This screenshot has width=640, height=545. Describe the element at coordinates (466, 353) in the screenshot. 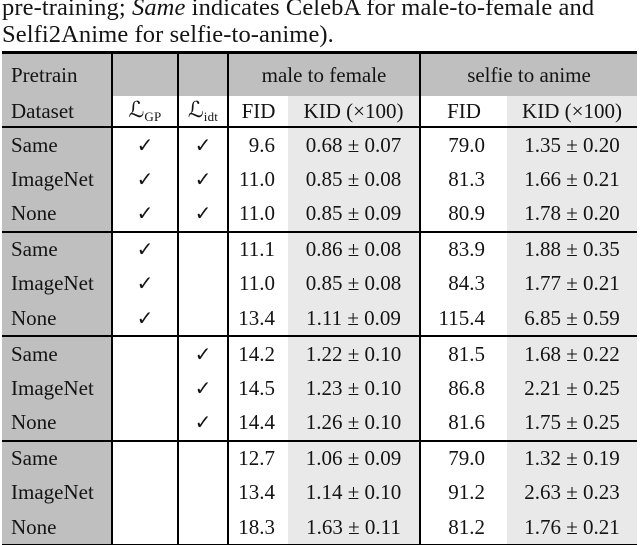

I see `fid-selfie-to-anime-cell: 81.5` at that location.